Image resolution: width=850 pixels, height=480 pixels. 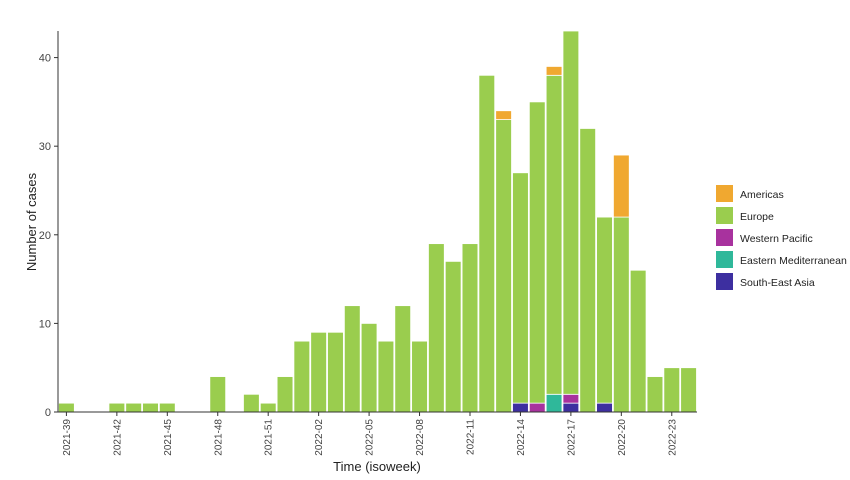 What do you see at coordinates (168, 437) in the screenshot?
I see `x-tick-label-2021-45: 2021-45` at bounding box center [168, 437].